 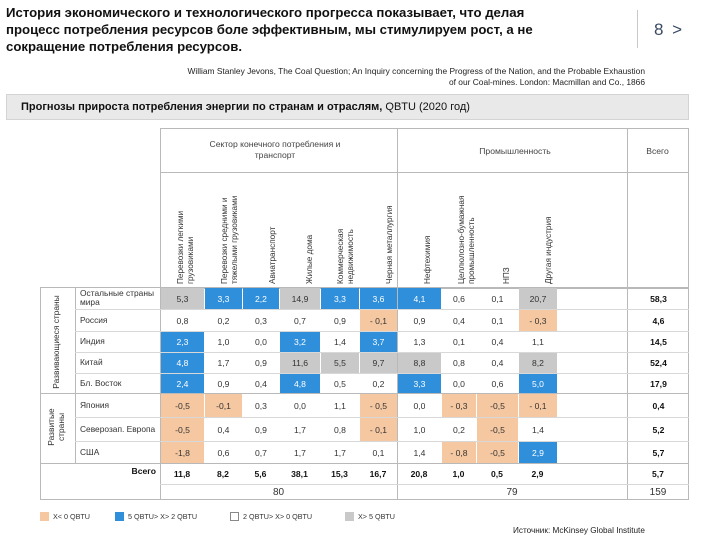 I want to click on data-cell: 1,3, so click(x=419, y=342).